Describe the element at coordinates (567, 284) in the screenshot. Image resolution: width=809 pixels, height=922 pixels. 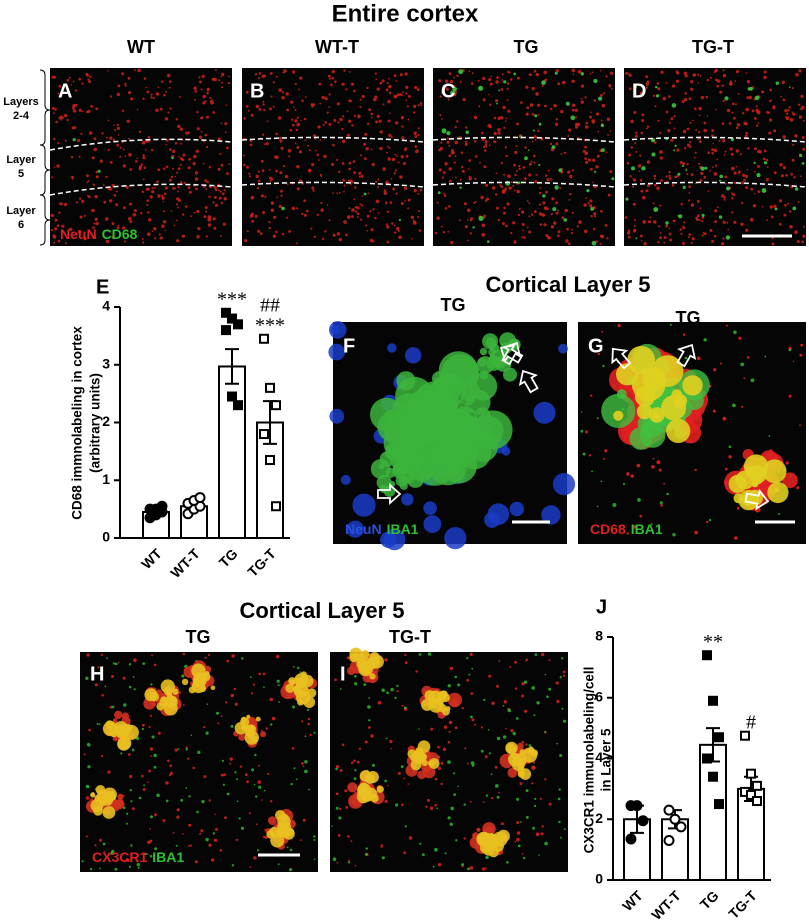
I see `section-title: Cortical Layer 5` at that location.